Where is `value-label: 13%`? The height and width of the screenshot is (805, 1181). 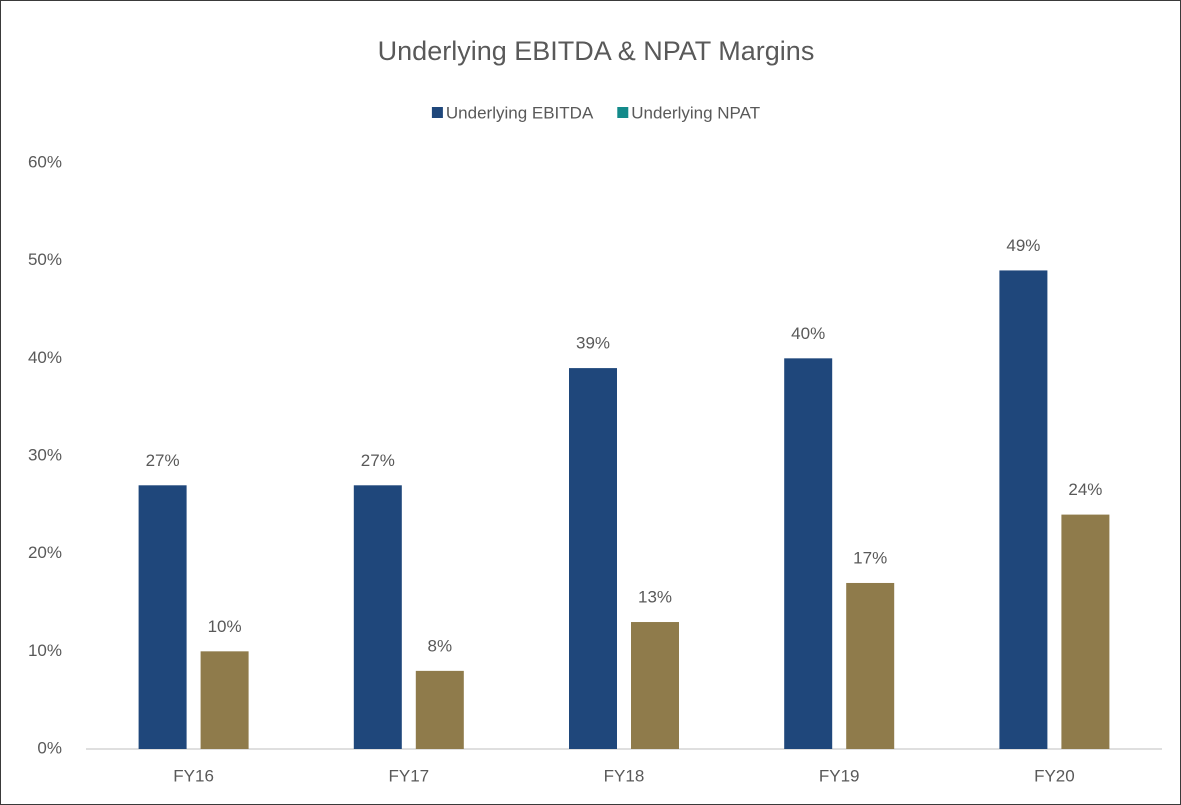 value-label: 13% is located at coordinates (655, 597).